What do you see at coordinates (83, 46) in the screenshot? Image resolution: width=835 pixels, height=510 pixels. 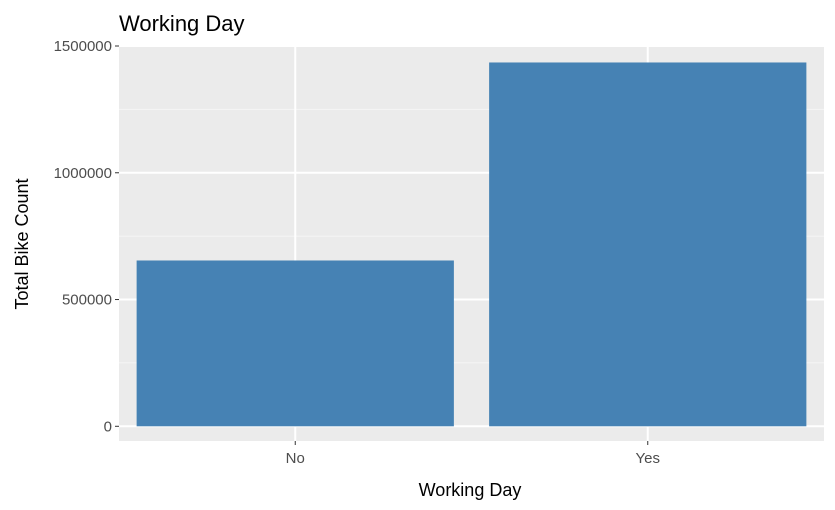 I see `y-tick-label: 1500000` at bounding box center [83, 46].